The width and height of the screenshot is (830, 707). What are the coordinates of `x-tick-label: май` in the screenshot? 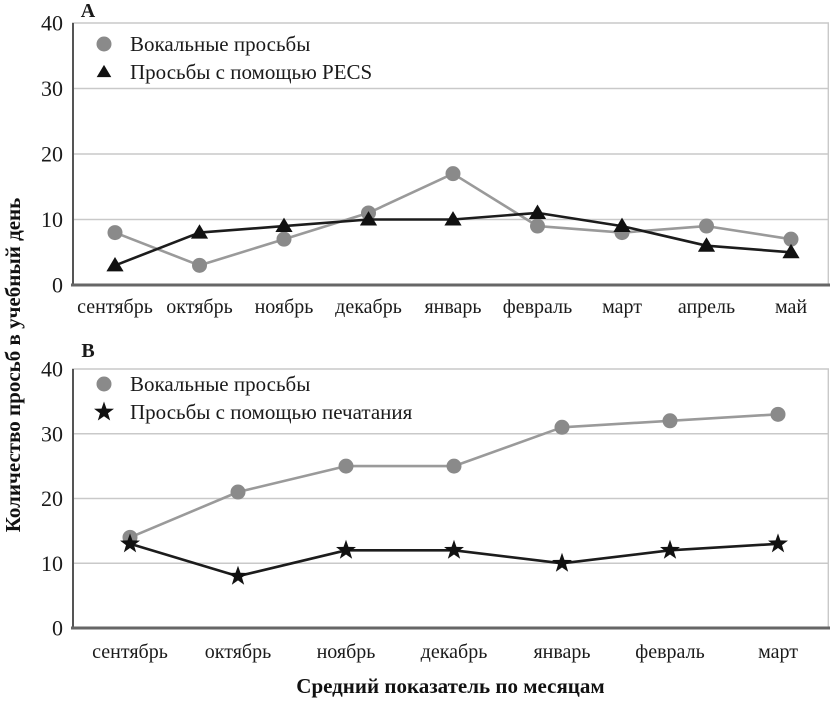 It's located at (791, 307).